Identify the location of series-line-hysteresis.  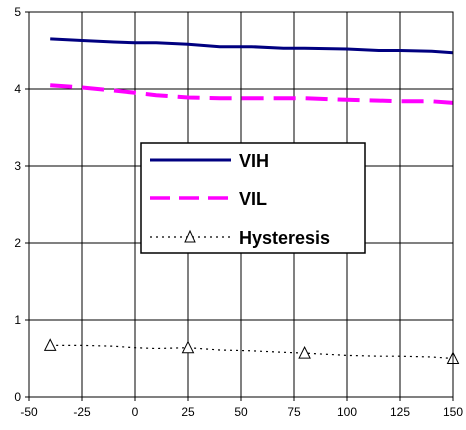
(252, 352).